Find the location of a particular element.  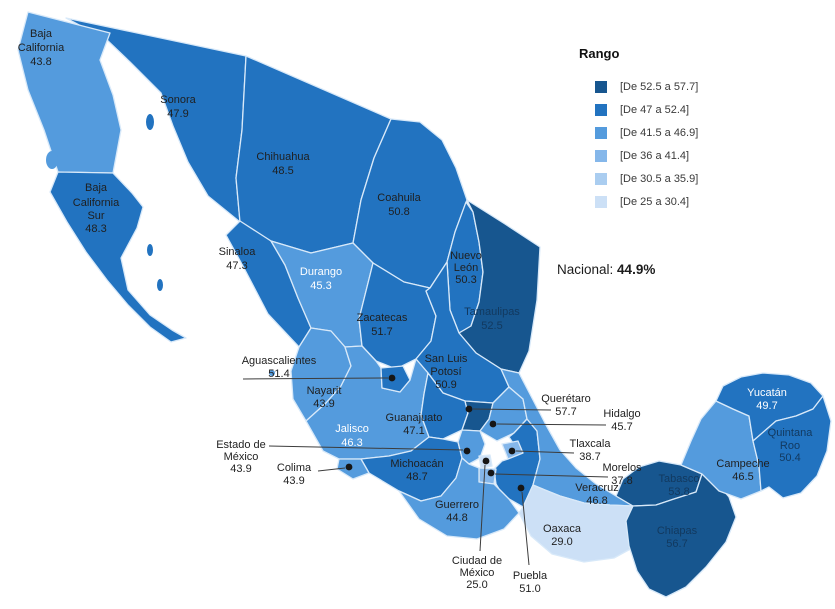

legend-range-label: [De 36 a 41.4] is located at coordinates (655, 156).